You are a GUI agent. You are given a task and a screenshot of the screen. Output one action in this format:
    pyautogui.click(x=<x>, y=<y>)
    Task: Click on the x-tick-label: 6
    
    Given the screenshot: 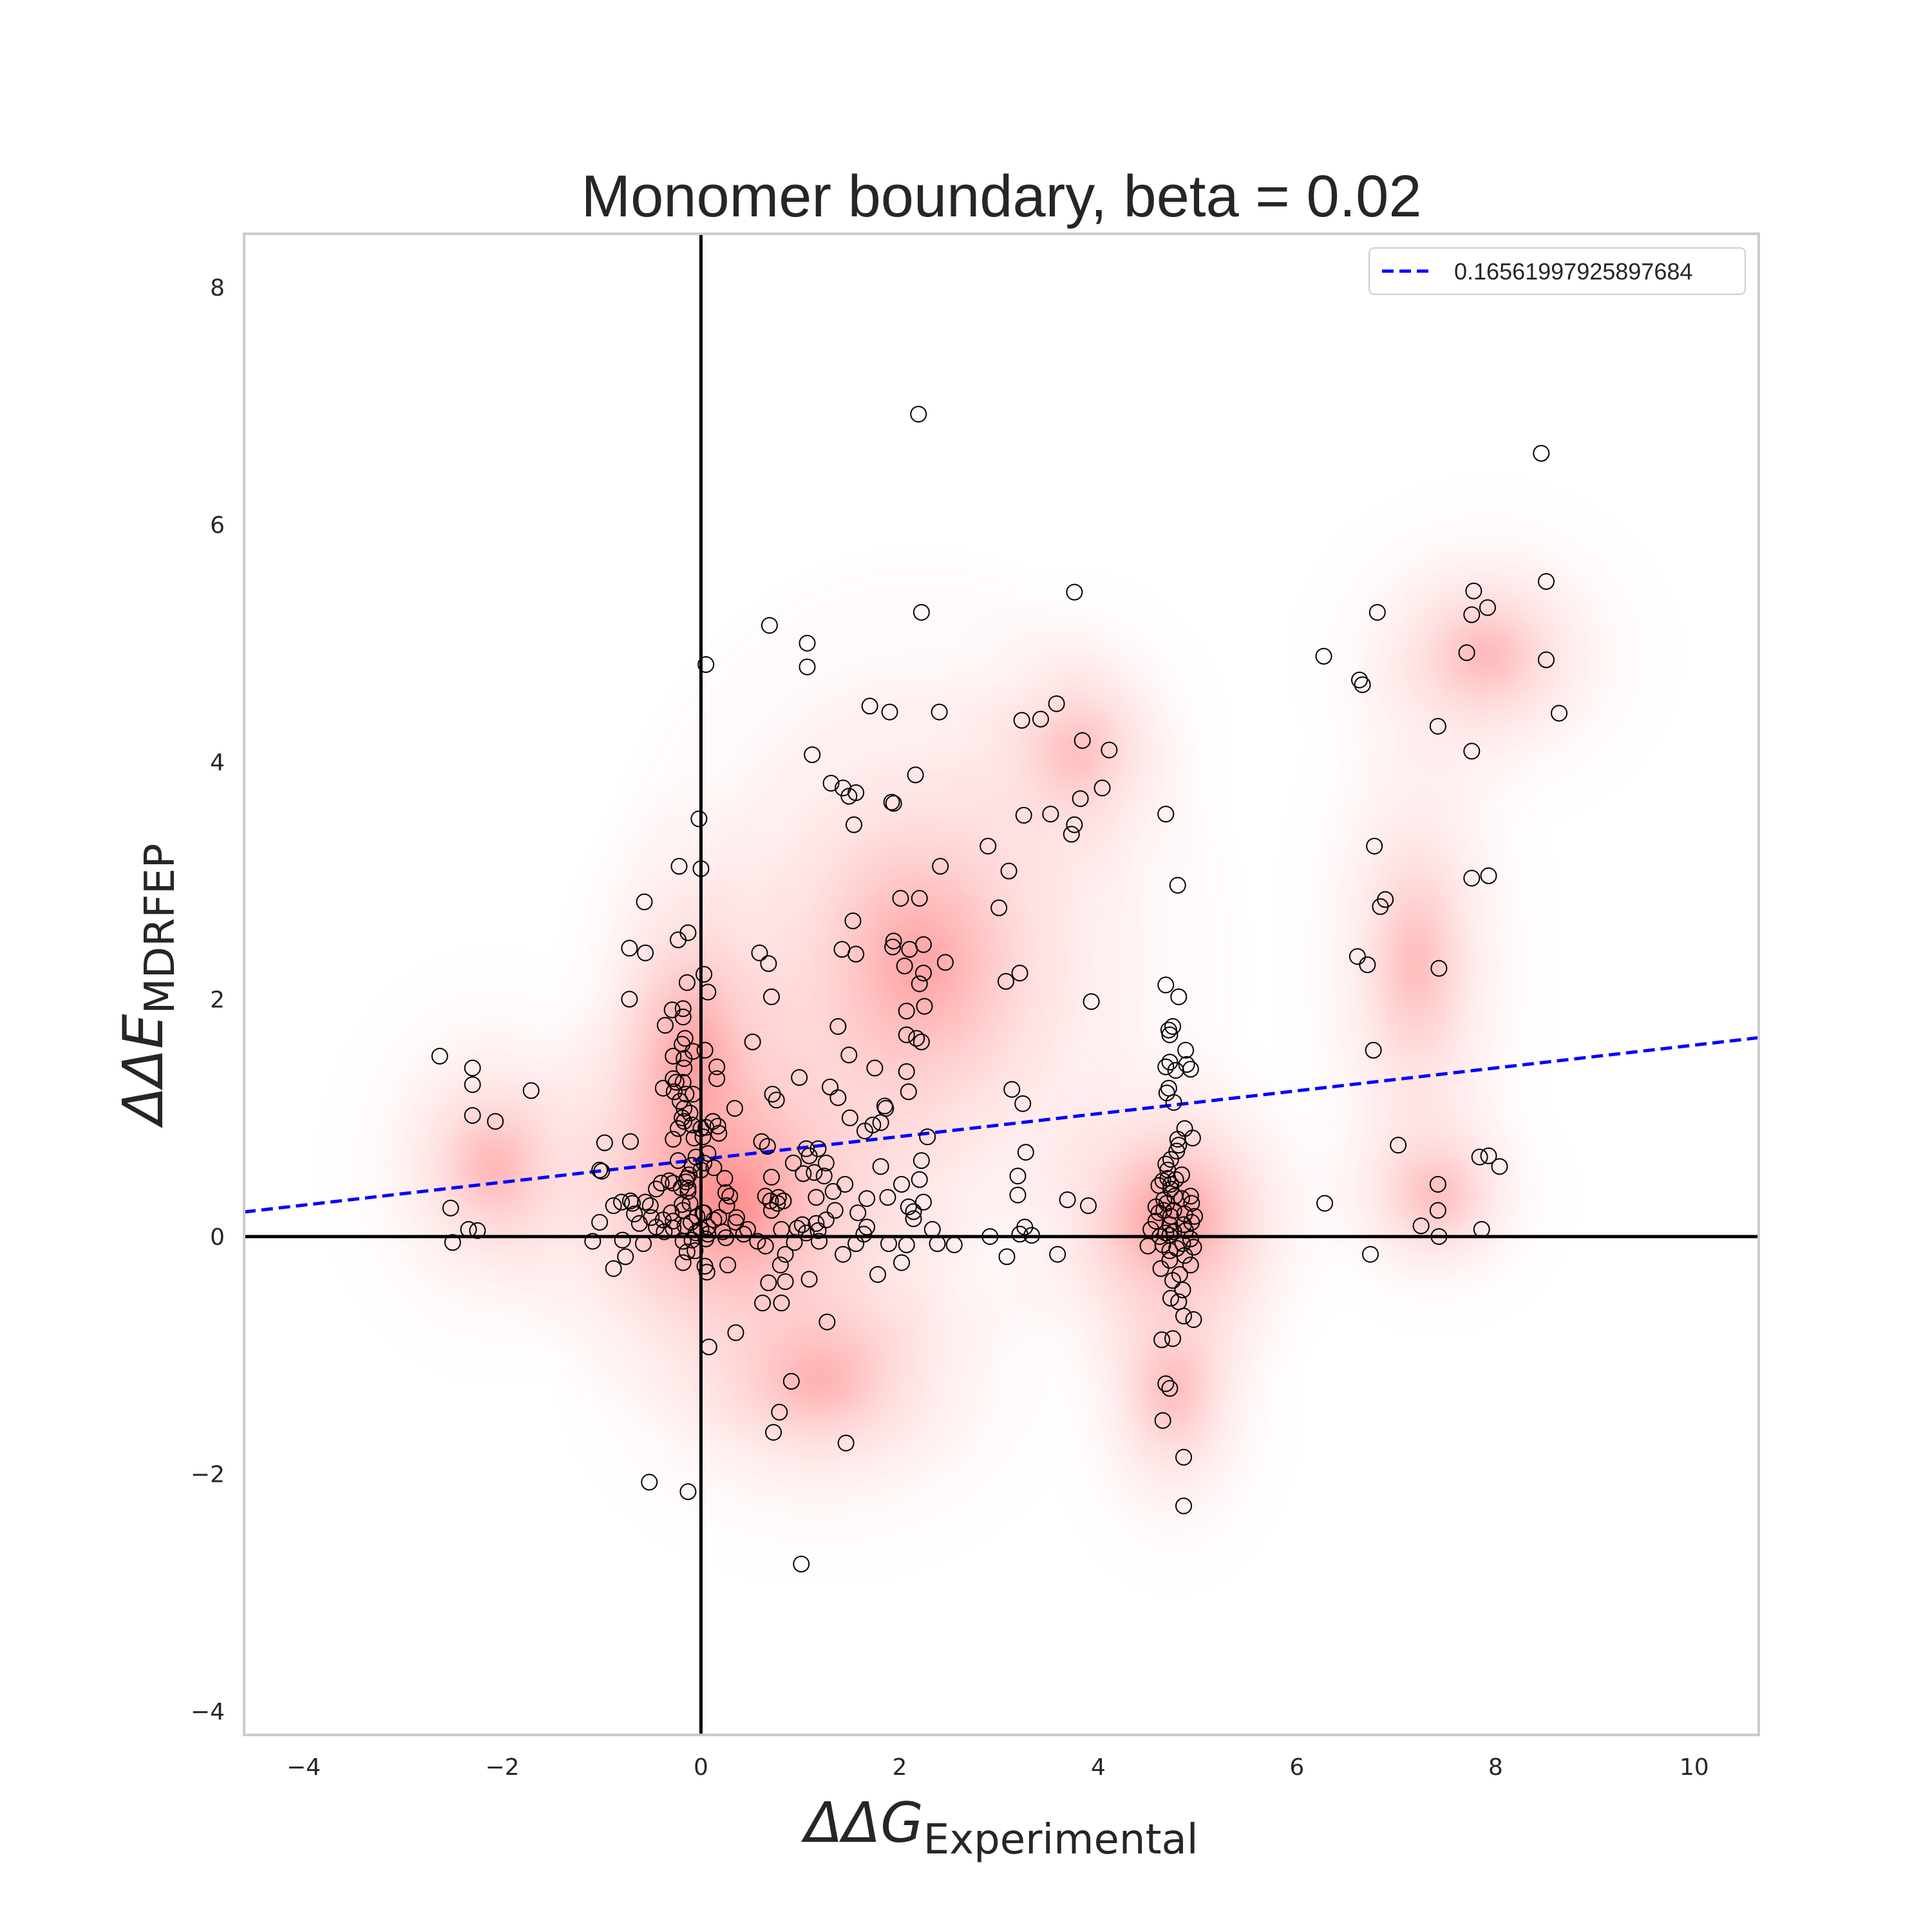 What is the action you would take?
    pyautogui.click(x=1296, y=1768)
    